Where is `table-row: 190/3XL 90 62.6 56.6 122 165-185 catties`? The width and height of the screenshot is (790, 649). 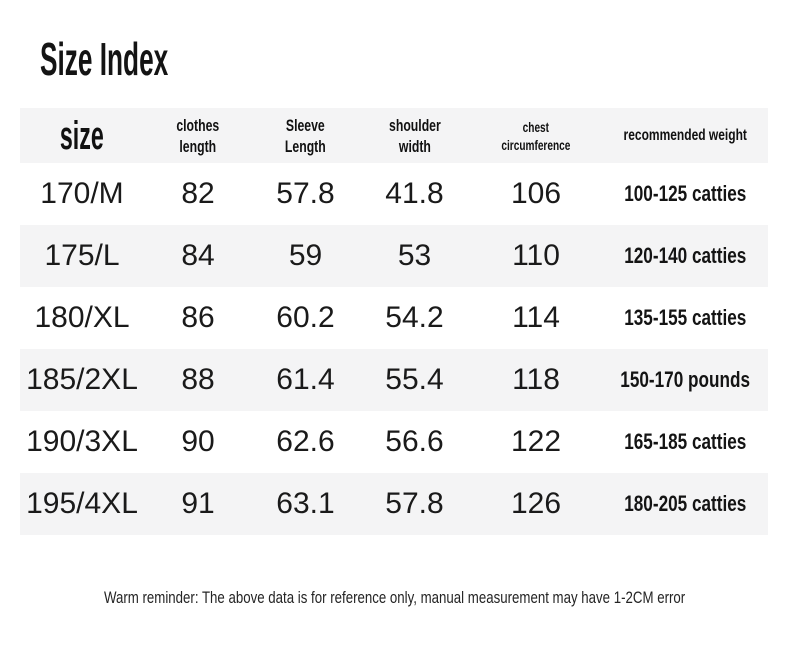 table-row: 190/3XL 90 62.6 56.6 122 165-185 catties is located at coordinates (394, 442).